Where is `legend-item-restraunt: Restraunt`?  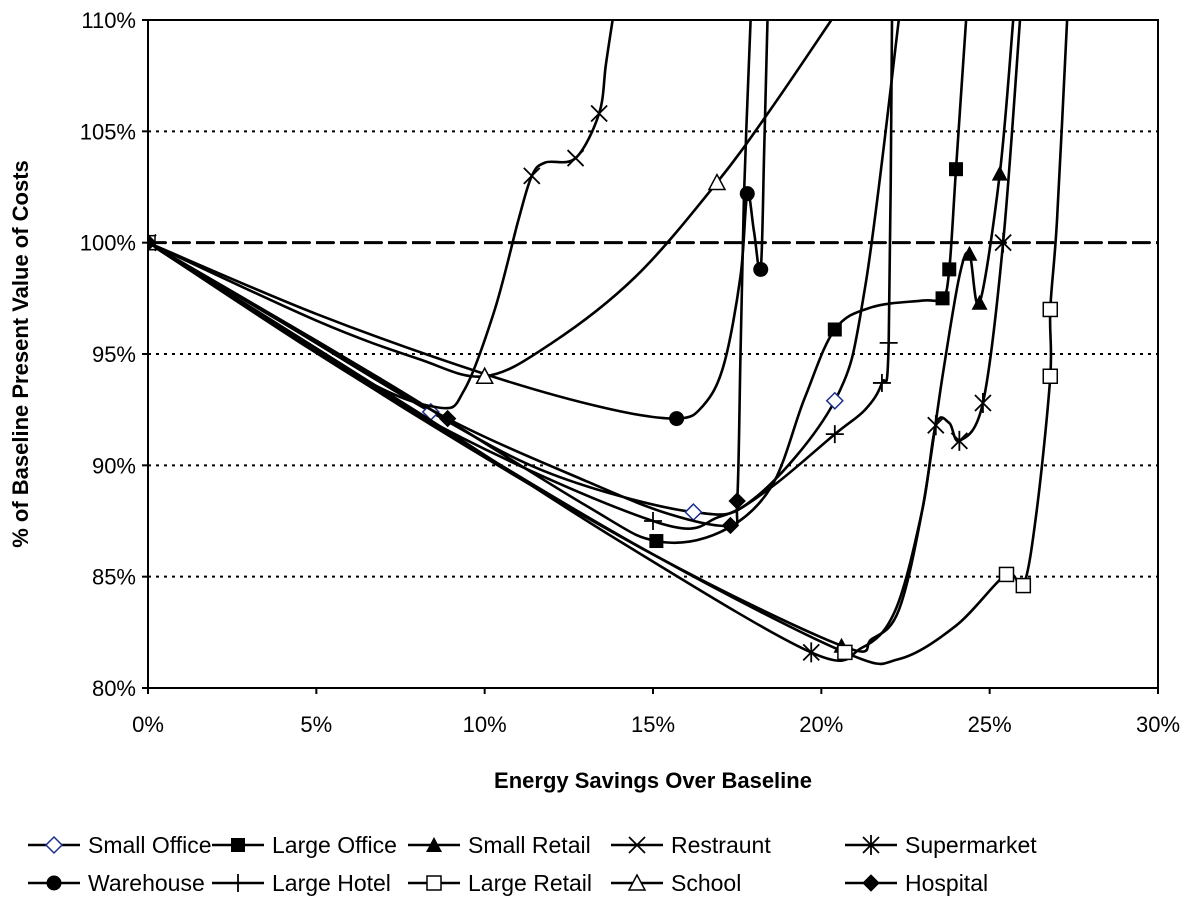
legend-item-restraunt: Restraunt is located at coordinates (691, 845).